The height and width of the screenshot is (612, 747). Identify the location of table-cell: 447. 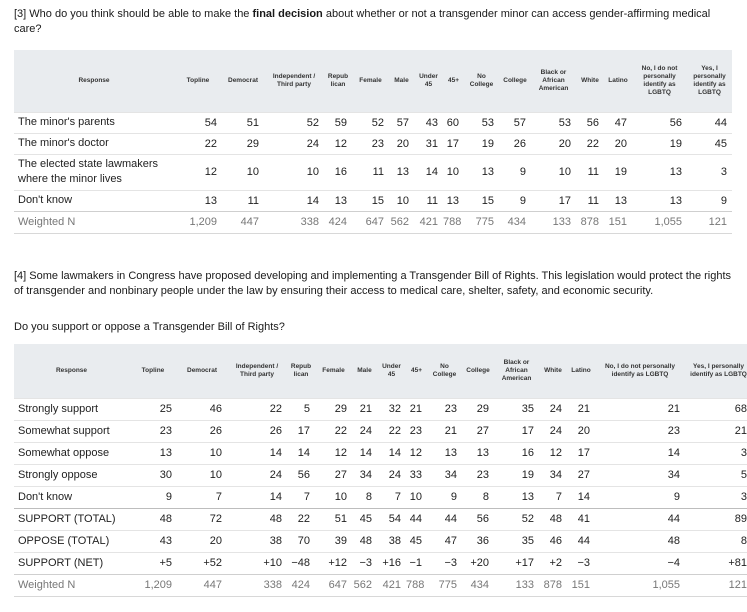
(243, 221).